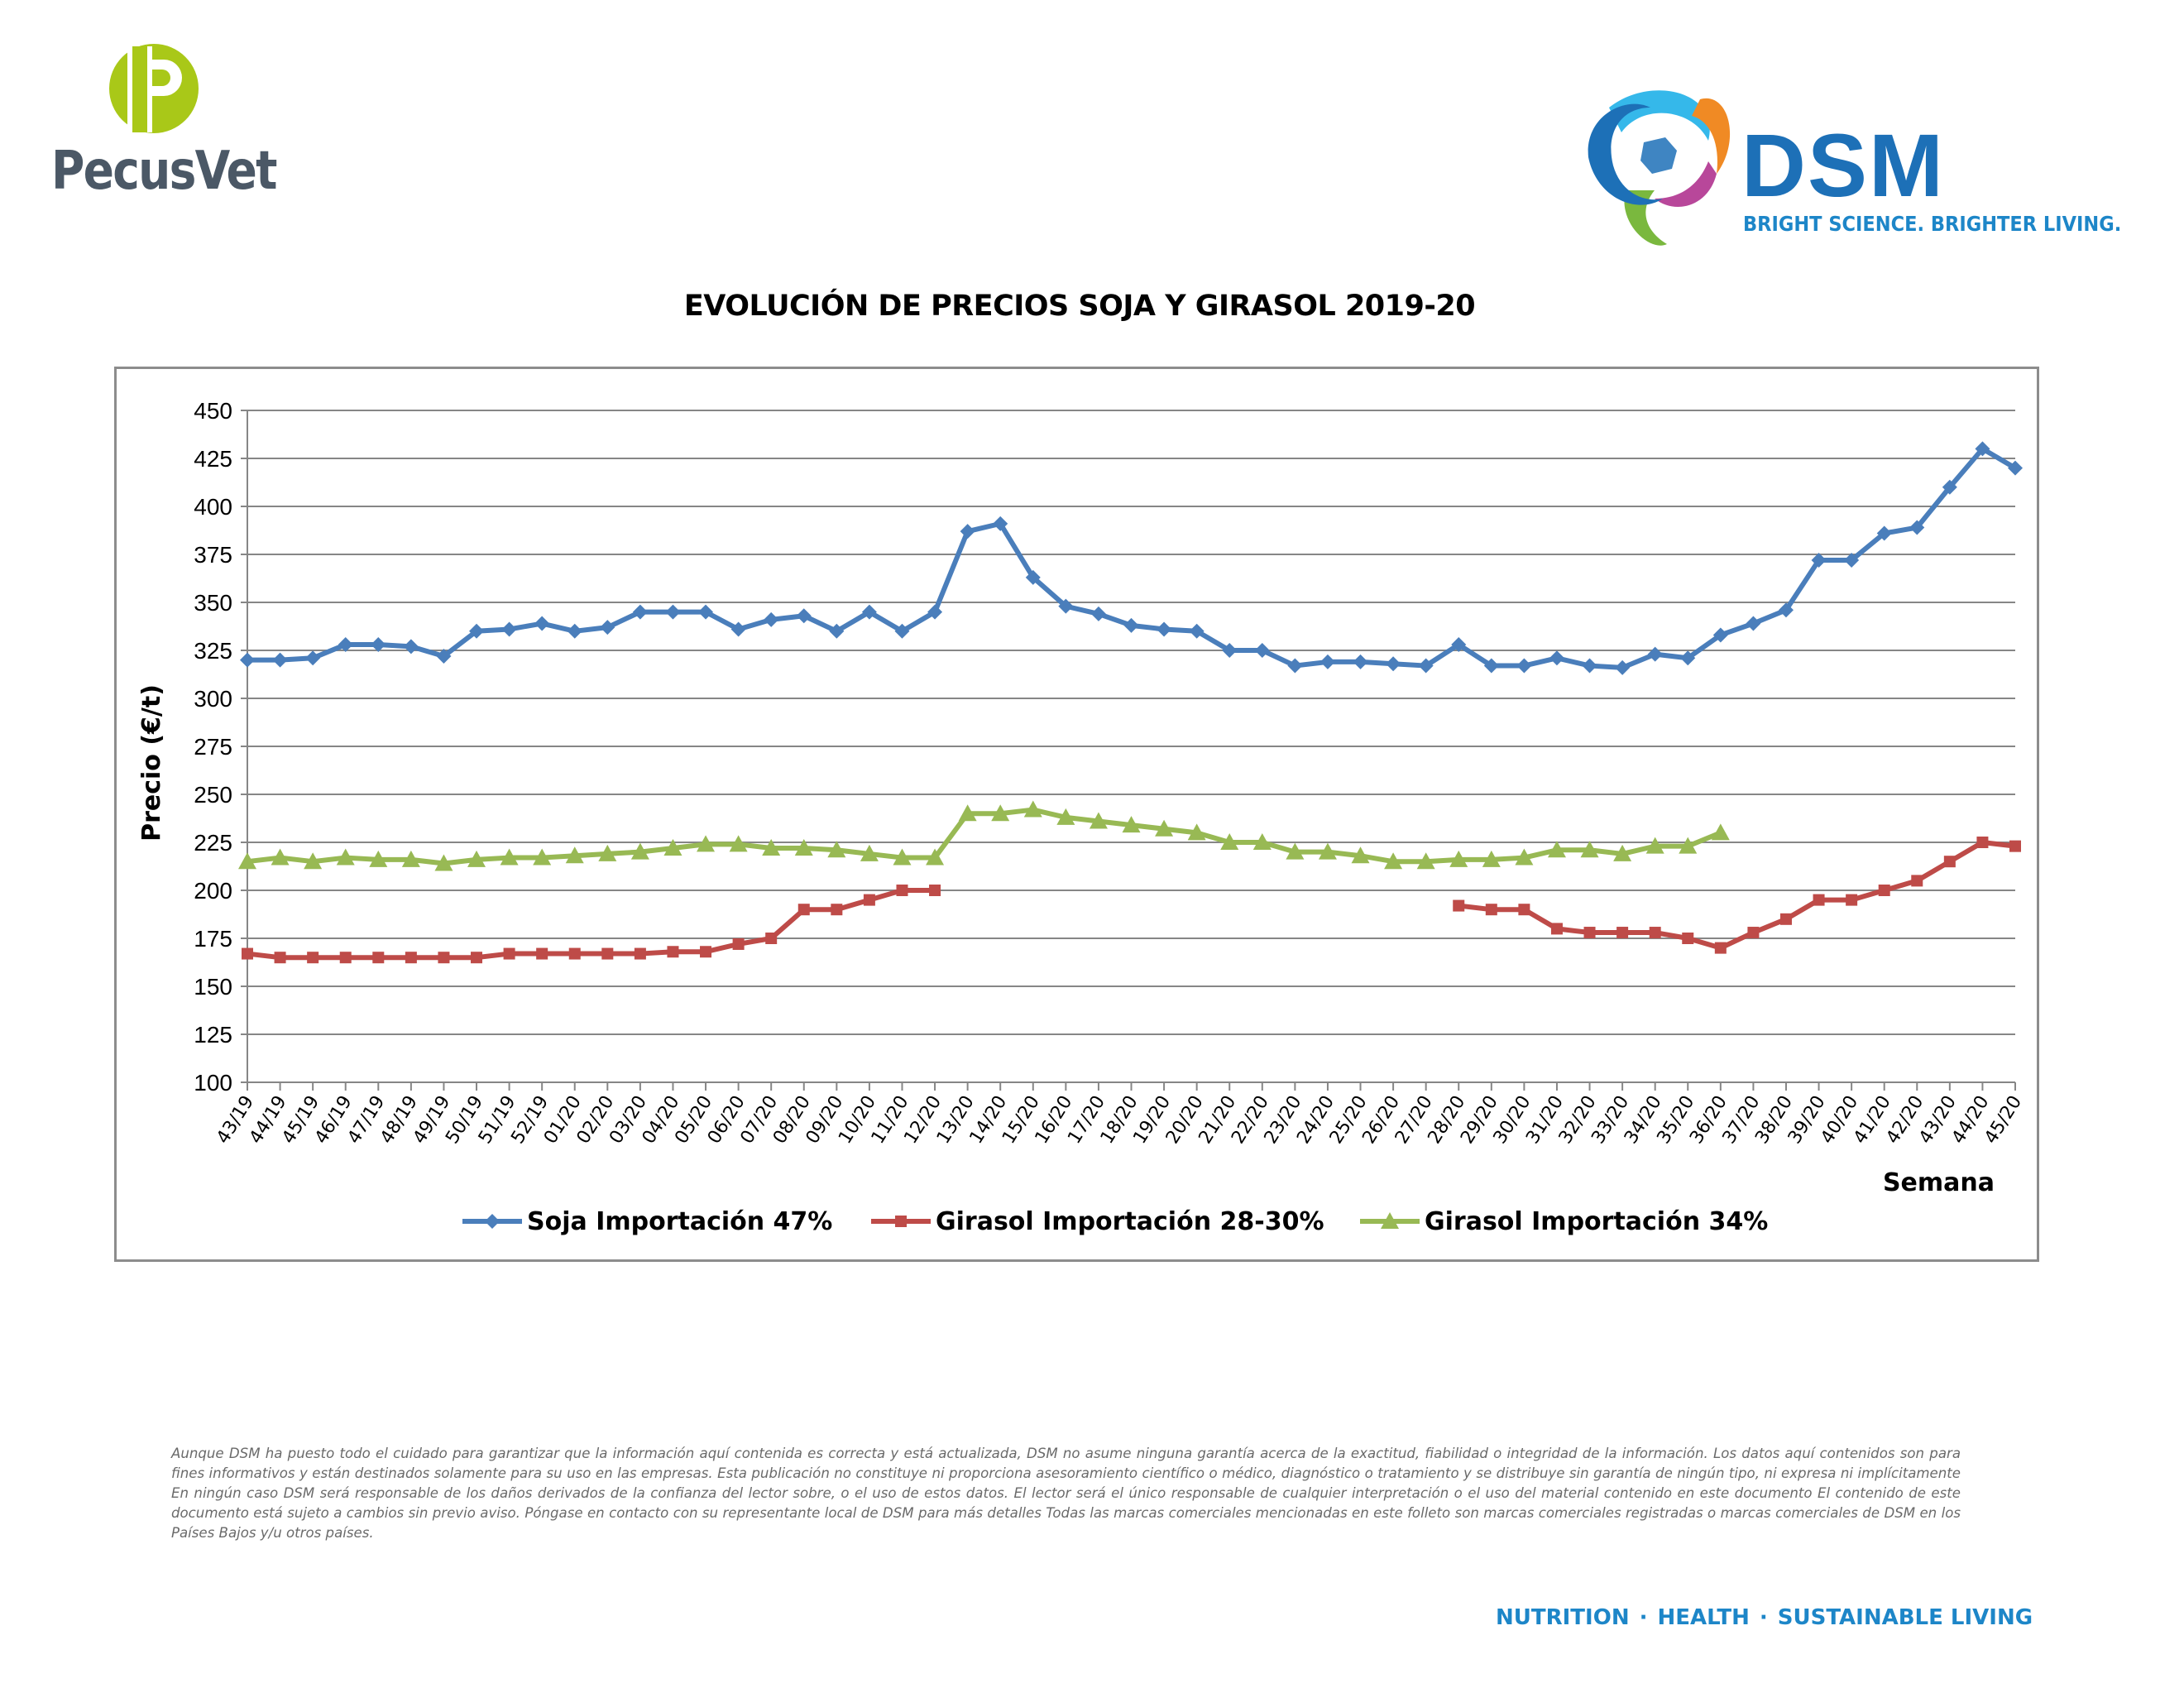 The width and height of the screenshot is (2184, 1688). I want to click on y-tick-label: 300, so click(213, 699).